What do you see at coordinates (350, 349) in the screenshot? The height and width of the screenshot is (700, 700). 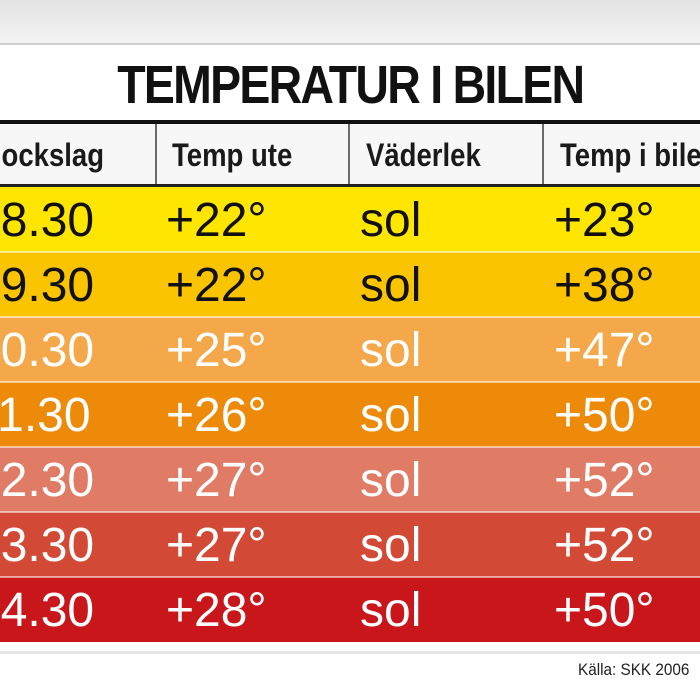 I see `table-row: 10.30 +25° sol +47°` at bounding box center [350, 349].